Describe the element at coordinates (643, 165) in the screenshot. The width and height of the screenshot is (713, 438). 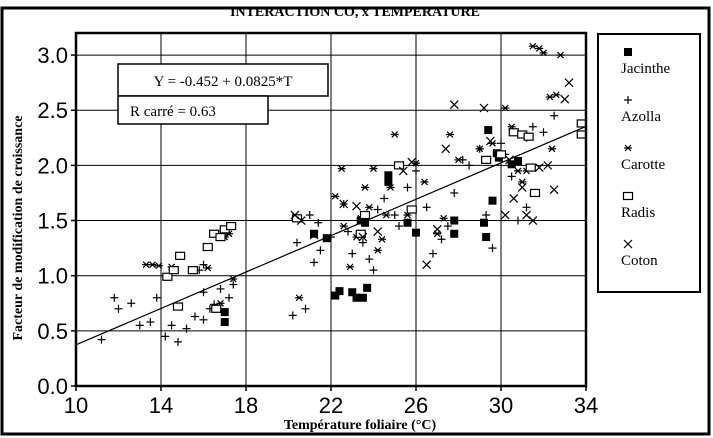
I see `legend-label-carotte: Carotte` at that location.